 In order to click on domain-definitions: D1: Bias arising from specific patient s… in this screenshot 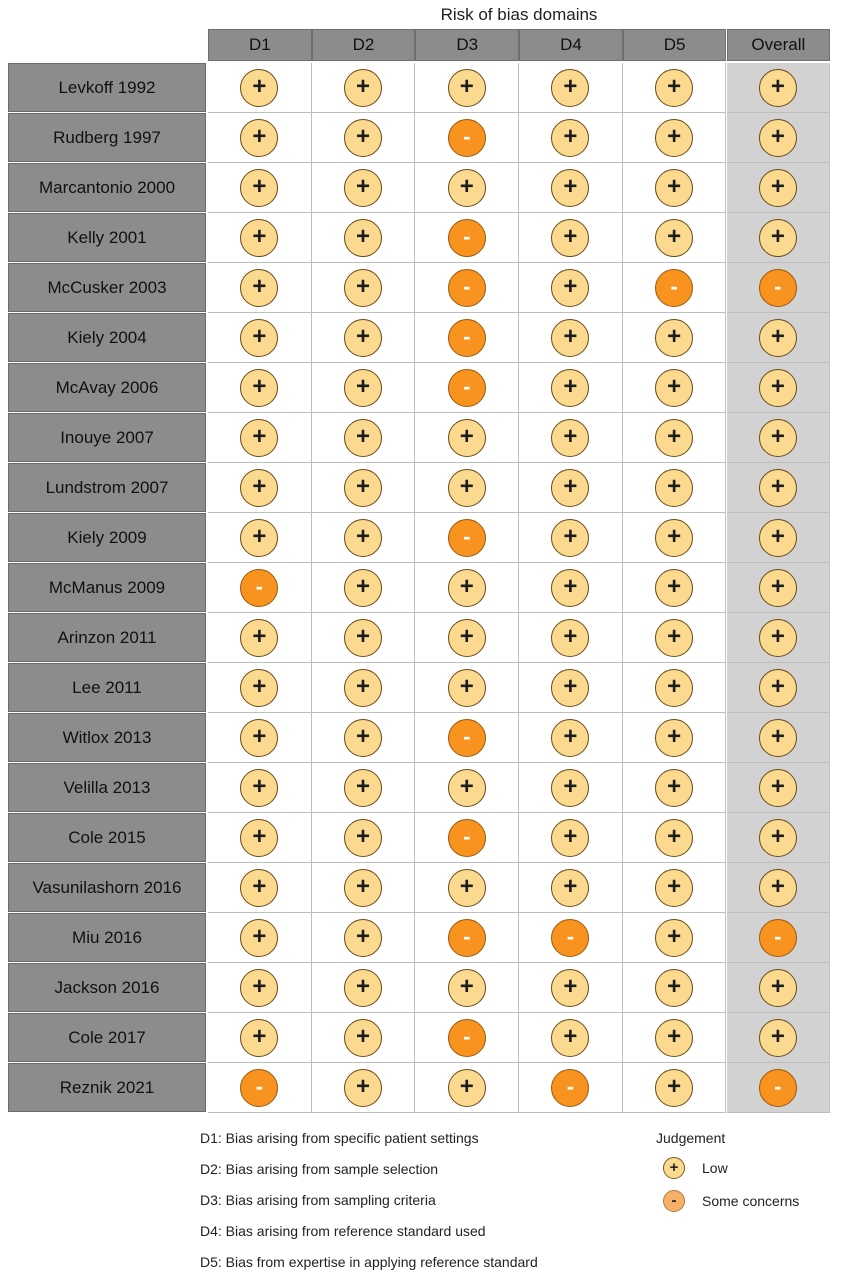, I will do `click(420, 1205)`.